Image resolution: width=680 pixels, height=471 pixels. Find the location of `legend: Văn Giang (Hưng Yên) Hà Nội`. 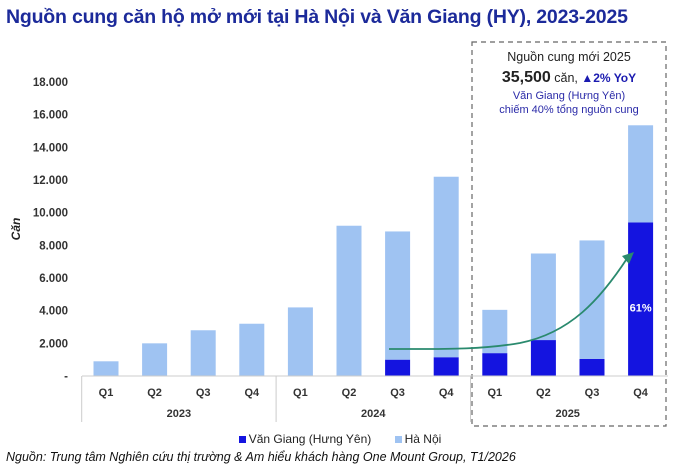

legend: Văn Giang (Hưng Yên) Hà Nội is located at coordinates (340, 439).